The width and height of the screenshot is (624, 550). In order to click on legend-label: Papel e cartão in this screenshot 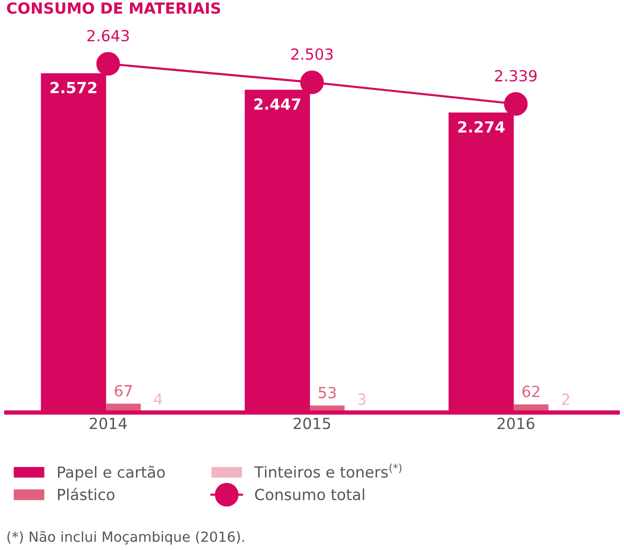, I will do `click(111, 473)`.